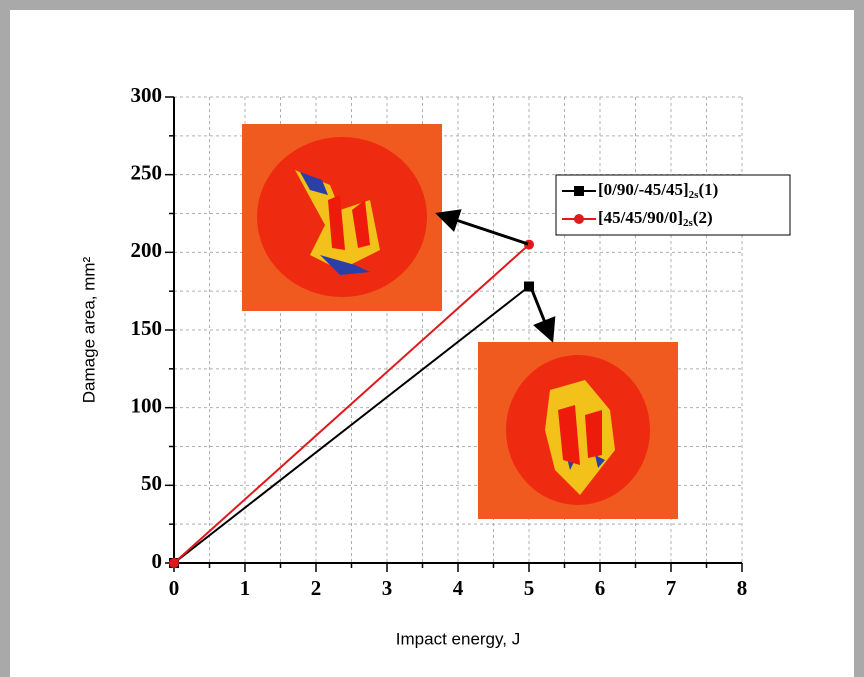 This screenshot has height=677, width=864. Describe the element at coordinates (147, 250) in the screenshot. I see `y-tick-label: 200` at that location.